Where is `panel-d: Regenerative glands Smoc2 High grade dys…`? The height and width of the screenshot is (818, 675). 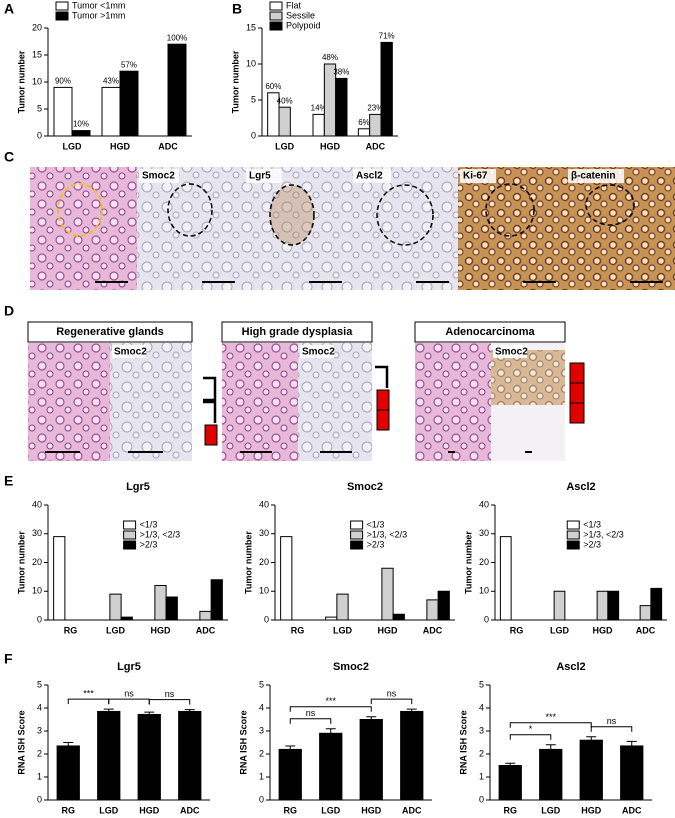 panel-d: Regenerative glands Smoc2 High grade dys… is located at coordinates (306, 391).